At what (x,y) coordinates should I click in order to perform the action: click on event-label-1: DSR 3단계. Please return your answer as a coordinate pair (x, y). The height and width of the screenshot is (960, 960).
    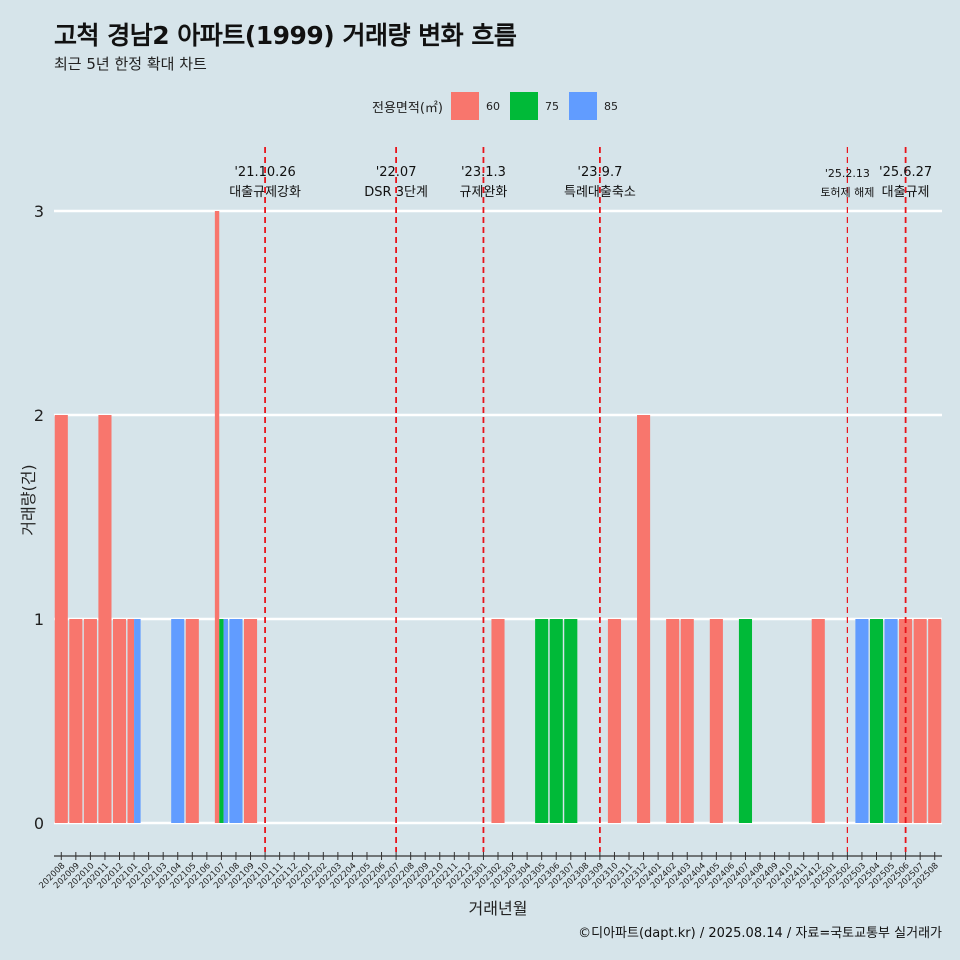
    Looking at the image, I should click on (396, 192).